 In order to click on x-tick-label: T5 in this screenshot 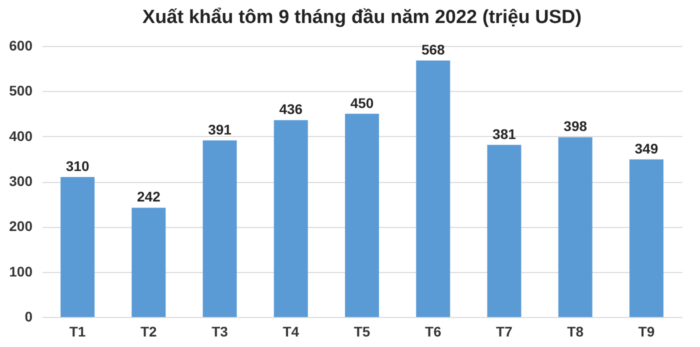, I will do `click(362, 332)`.